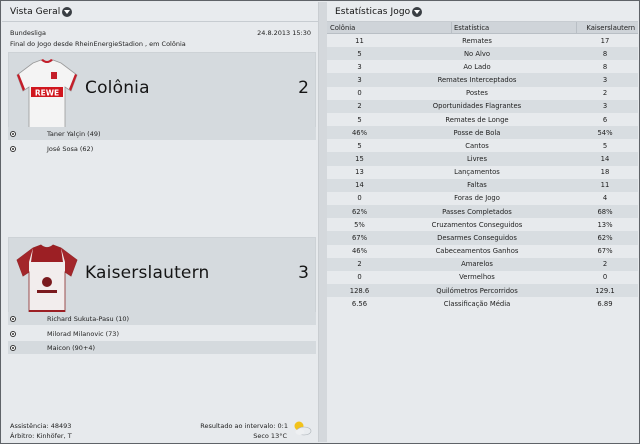  I want to click on stat-row: 11 Remates 17, so click(482, 40).